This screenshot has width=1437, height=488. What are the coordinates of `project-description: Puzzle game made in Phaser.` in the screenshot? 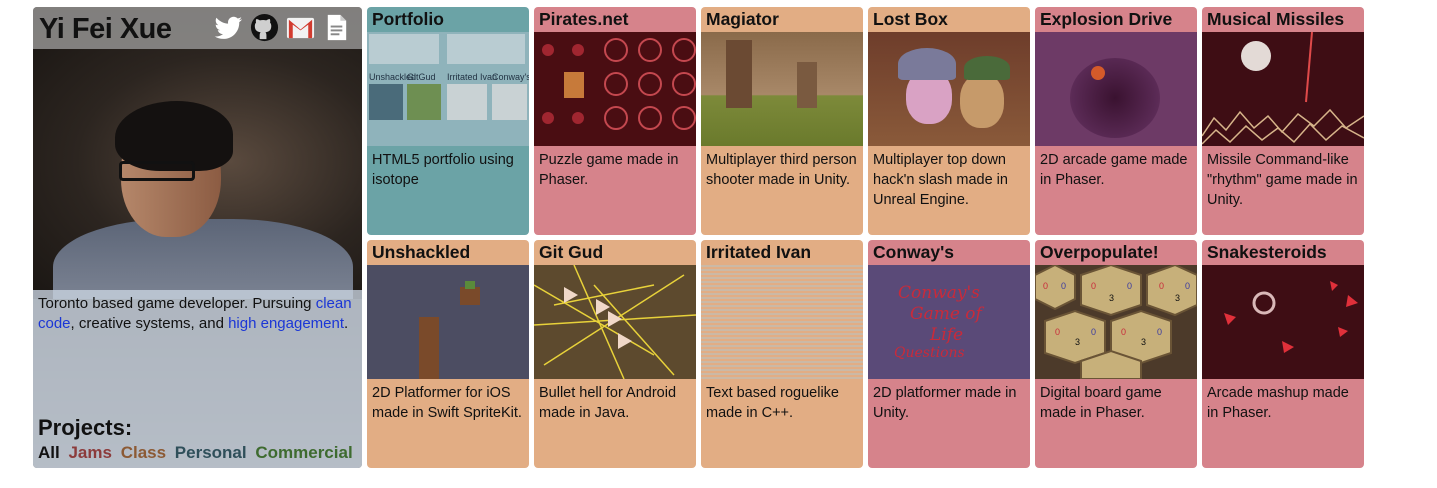 It's located at (609, 170).